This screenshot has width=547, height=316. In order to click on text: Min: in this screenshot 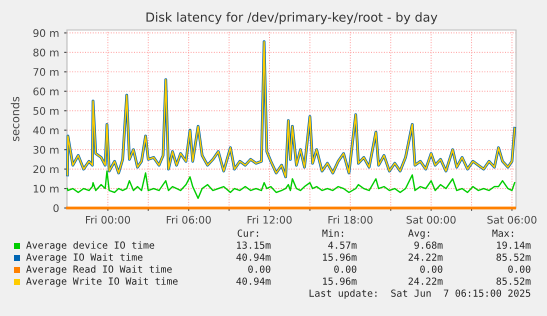, I will do `click(333, 233)`.